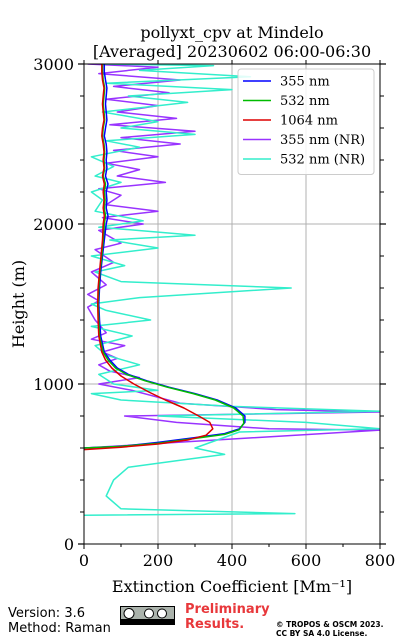  Describe the element at coordinates (147, 615) in the screenshot. I see `cc-by-sa-icon` at that location.